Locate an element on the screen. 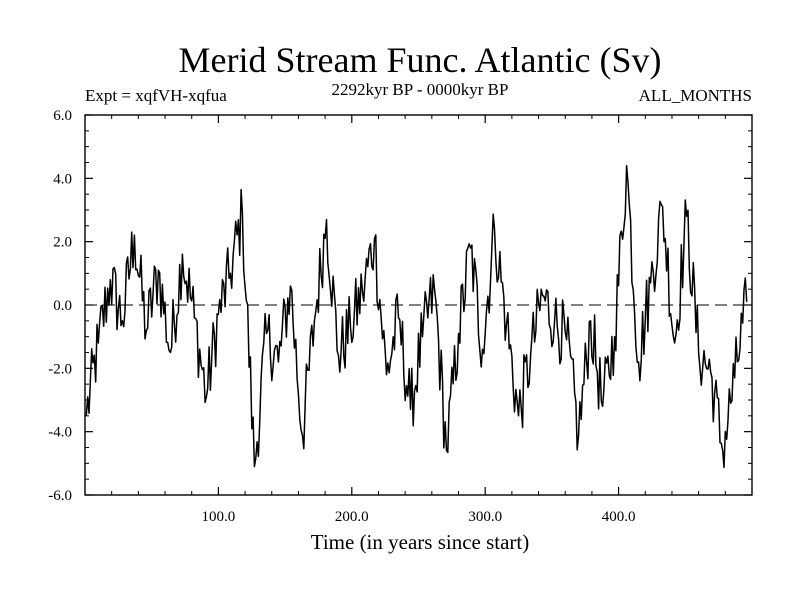 This screenshot has width=800, height=600. x-axis-label: Time (in years since start) is located at coordinates (420, 542).